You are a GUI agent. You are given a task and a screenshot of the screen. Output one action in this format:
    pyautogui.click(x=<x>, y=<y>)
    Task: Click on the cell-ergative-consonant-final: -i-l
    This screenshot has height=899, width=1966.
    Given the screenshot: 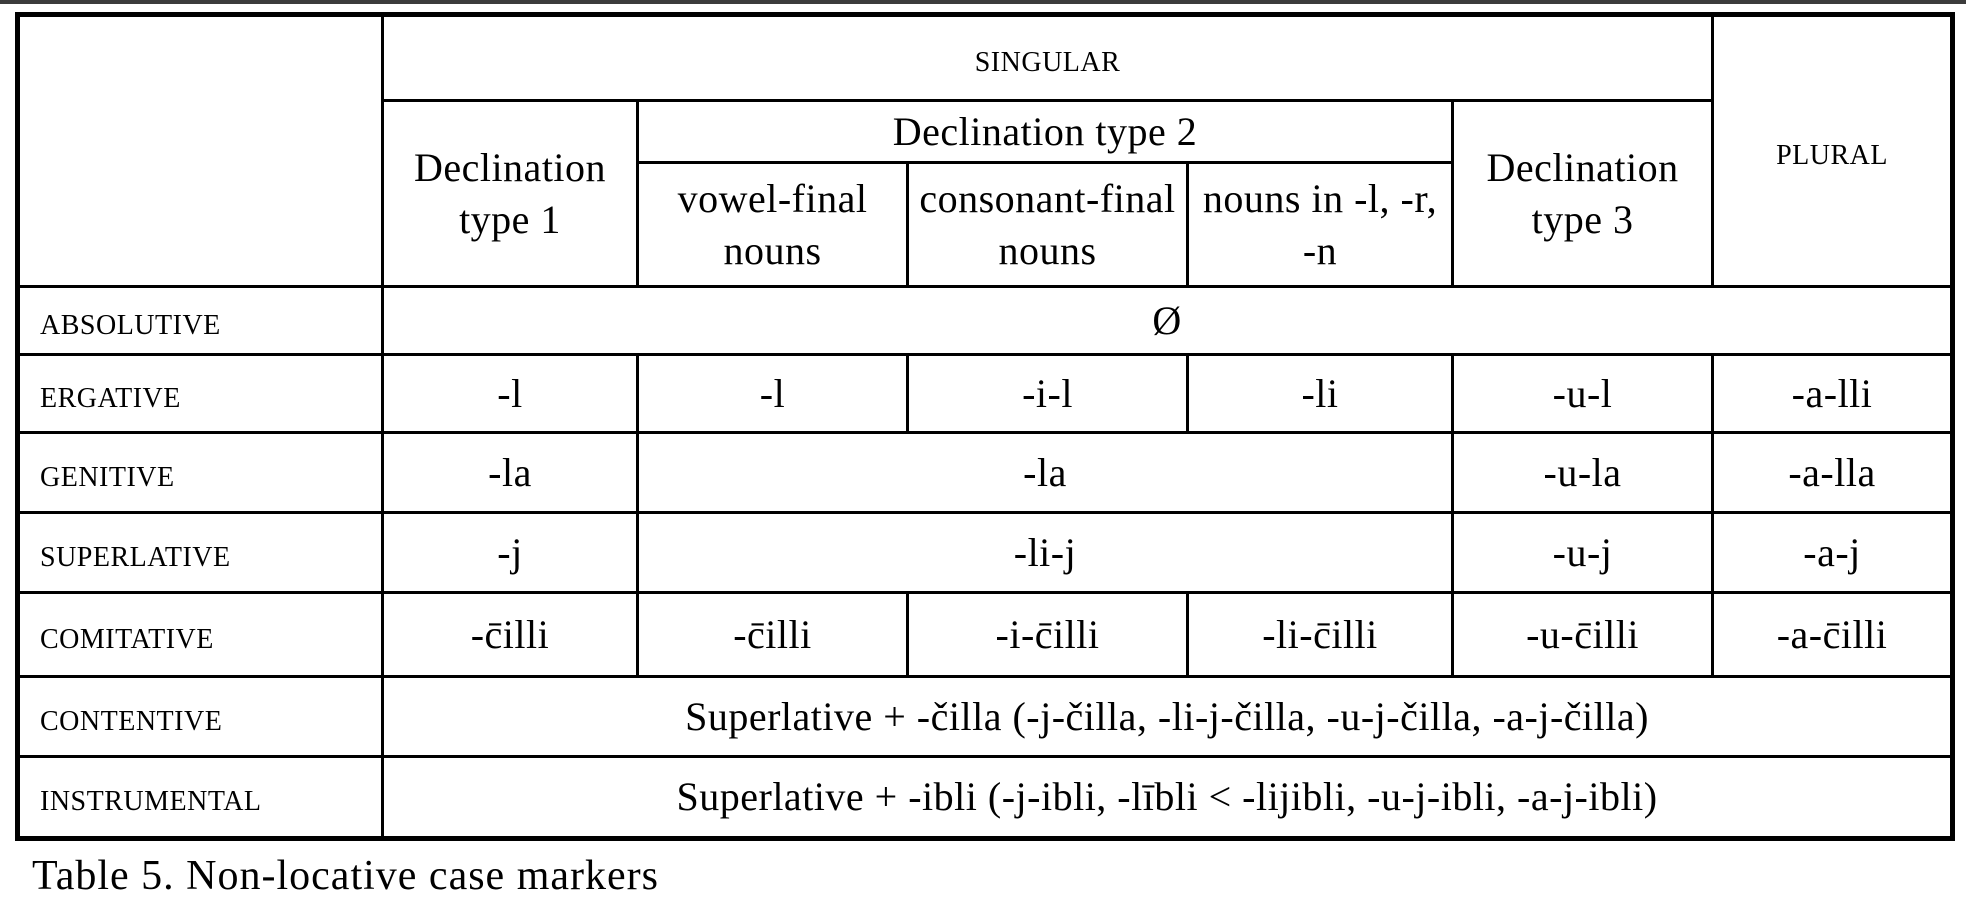 What is the action you would take?
    pyautogui.click(x=1047, y=393)
    